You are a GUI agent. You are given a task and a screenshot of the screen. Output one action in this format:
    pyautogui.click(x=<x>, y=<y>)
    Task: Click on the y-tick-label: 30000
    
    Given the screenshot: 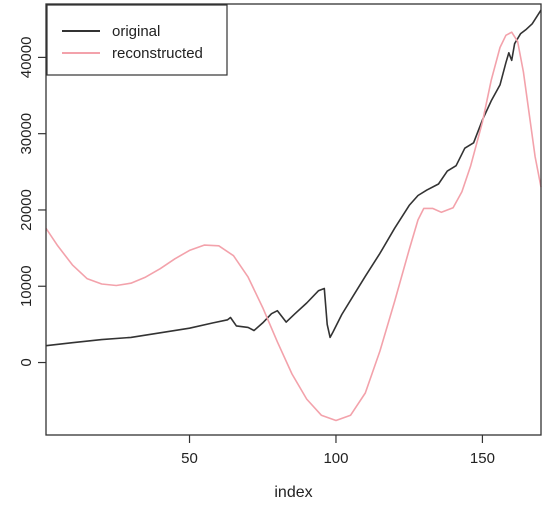 What is the action you would take?
    pyautogui.click(x=26, y=134)
    